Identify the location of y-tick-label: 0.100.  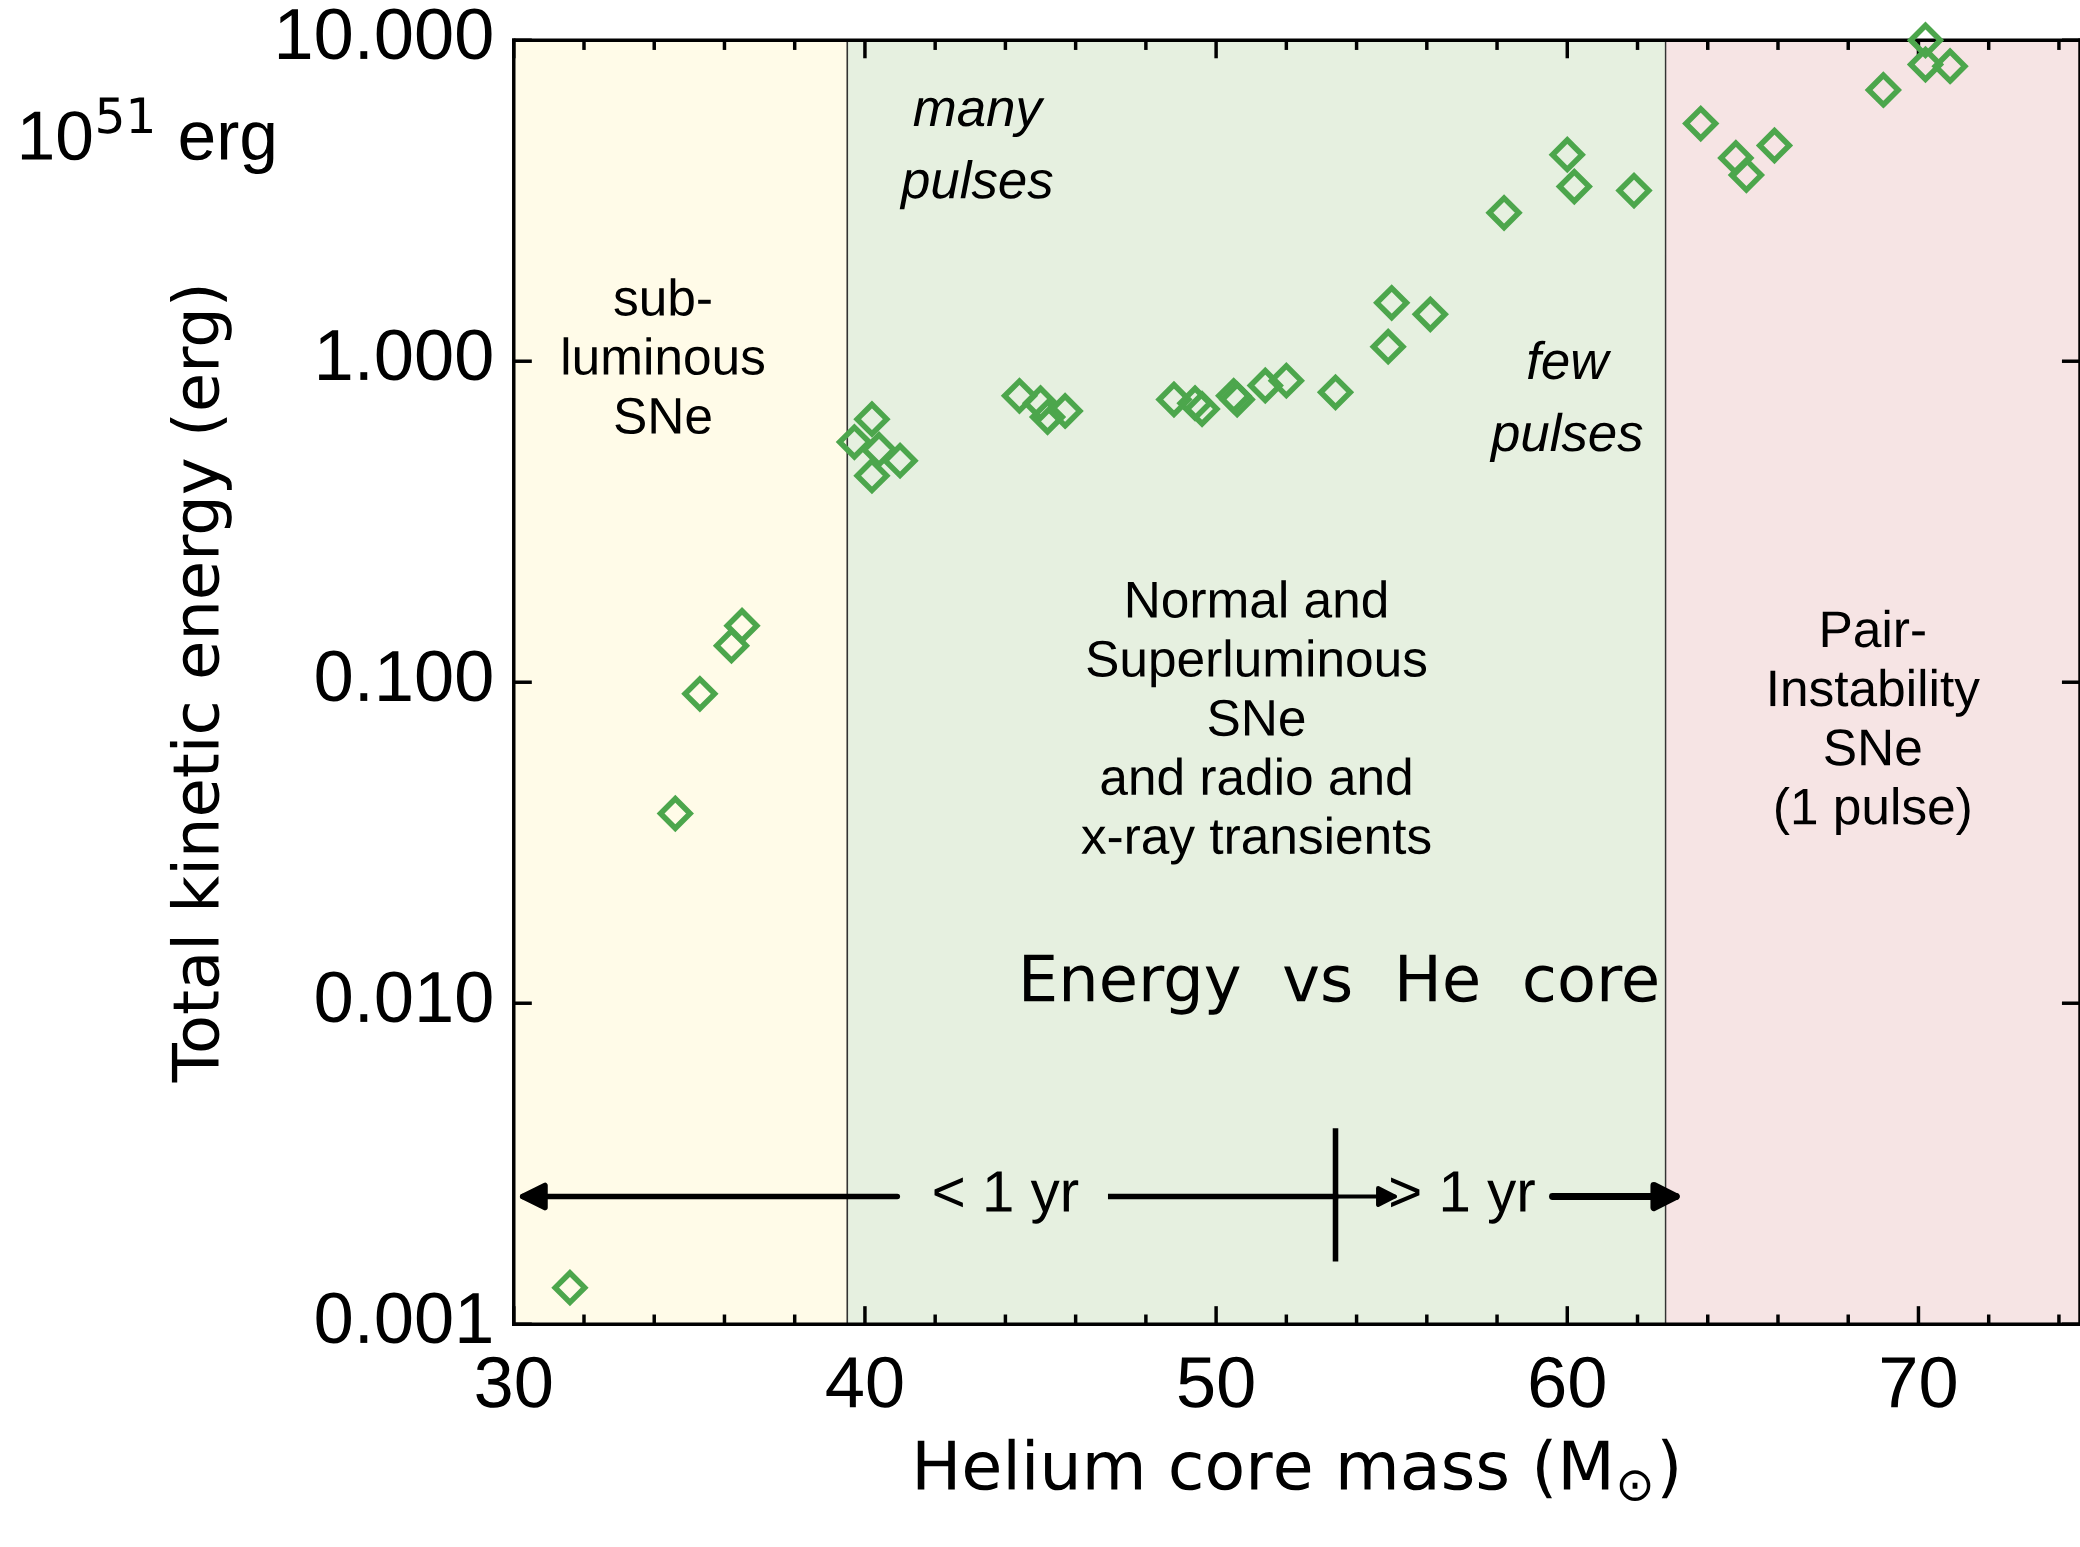
(404, 676).